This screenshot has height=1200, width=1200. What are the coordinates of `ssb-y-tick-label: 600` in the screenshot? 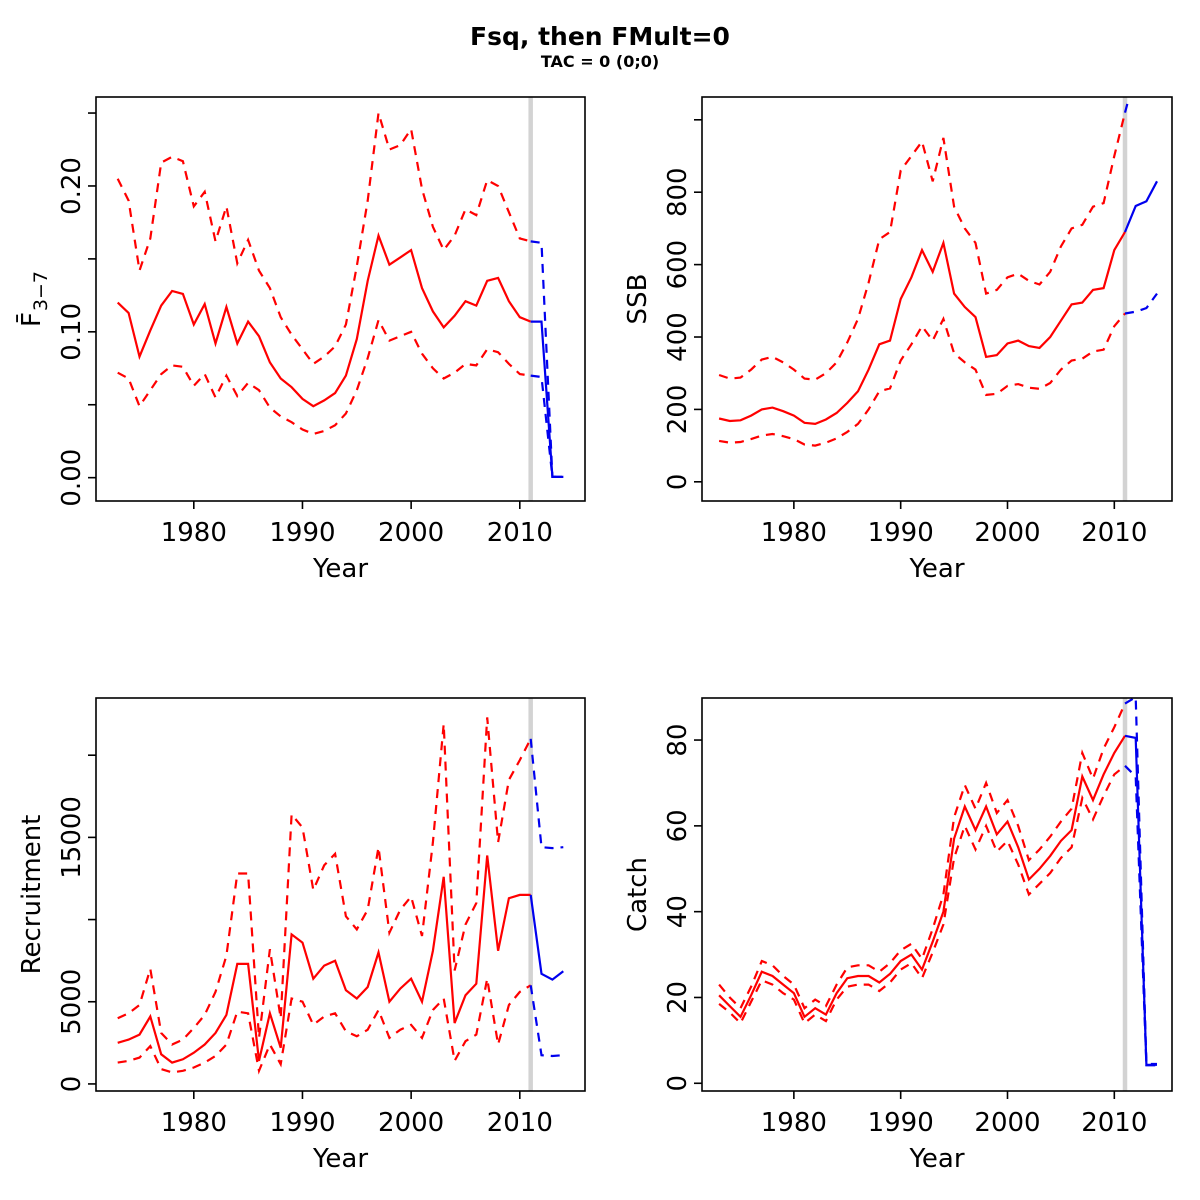 It's located at (678, 265).